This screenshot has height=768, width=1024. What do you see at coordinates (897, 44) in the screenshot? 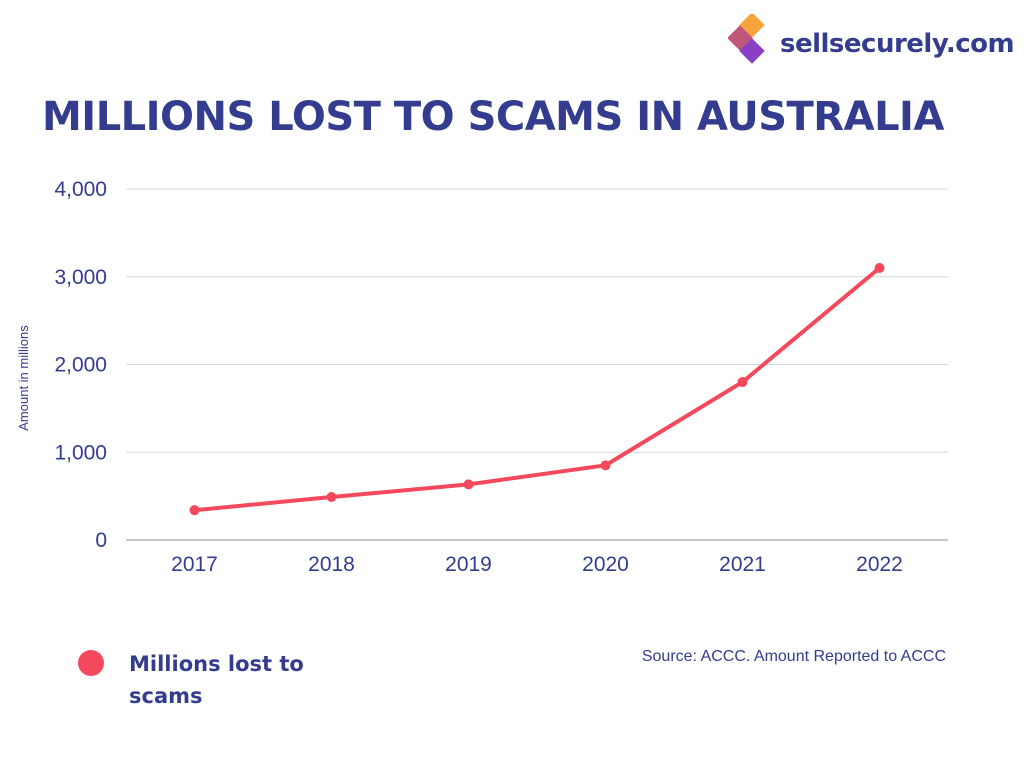
I see `brand-name: sellsecurely.com` at bounding box center [897, 44].